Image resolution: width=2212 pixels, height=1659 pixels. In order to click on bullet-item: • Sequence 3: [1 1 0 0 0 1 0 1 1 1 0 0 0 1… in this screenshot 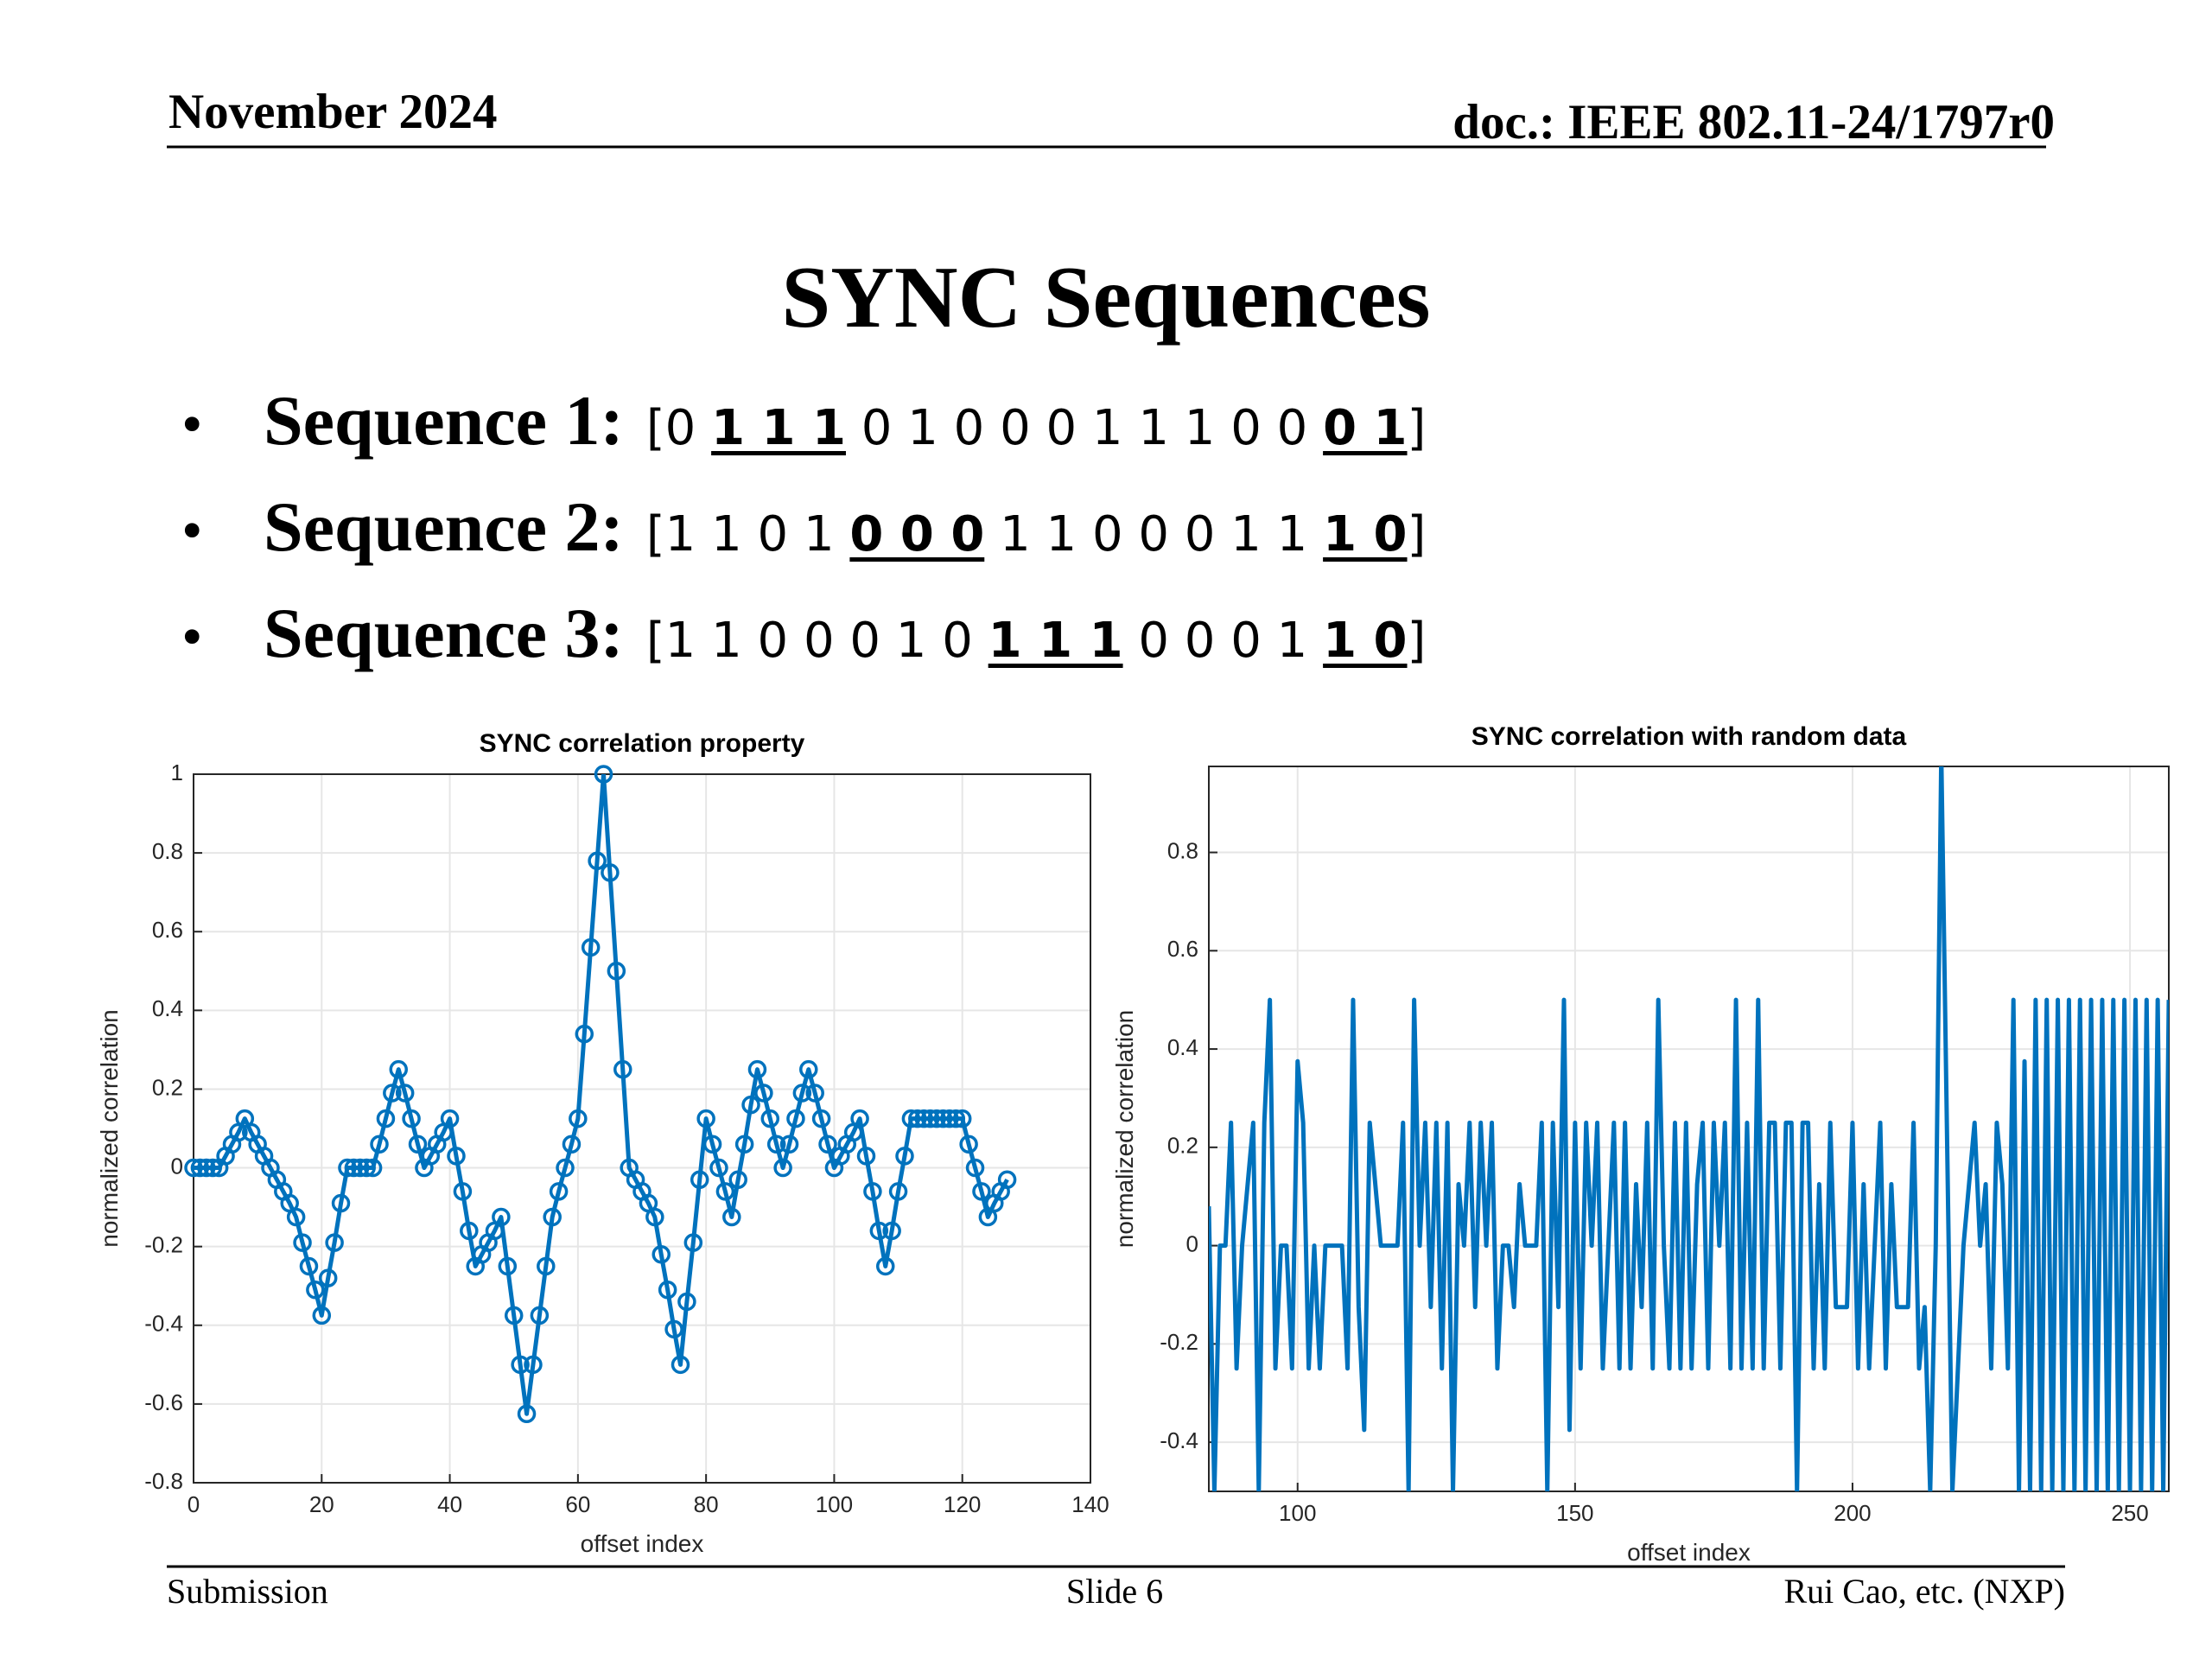, I will do `click(803, 640)`.